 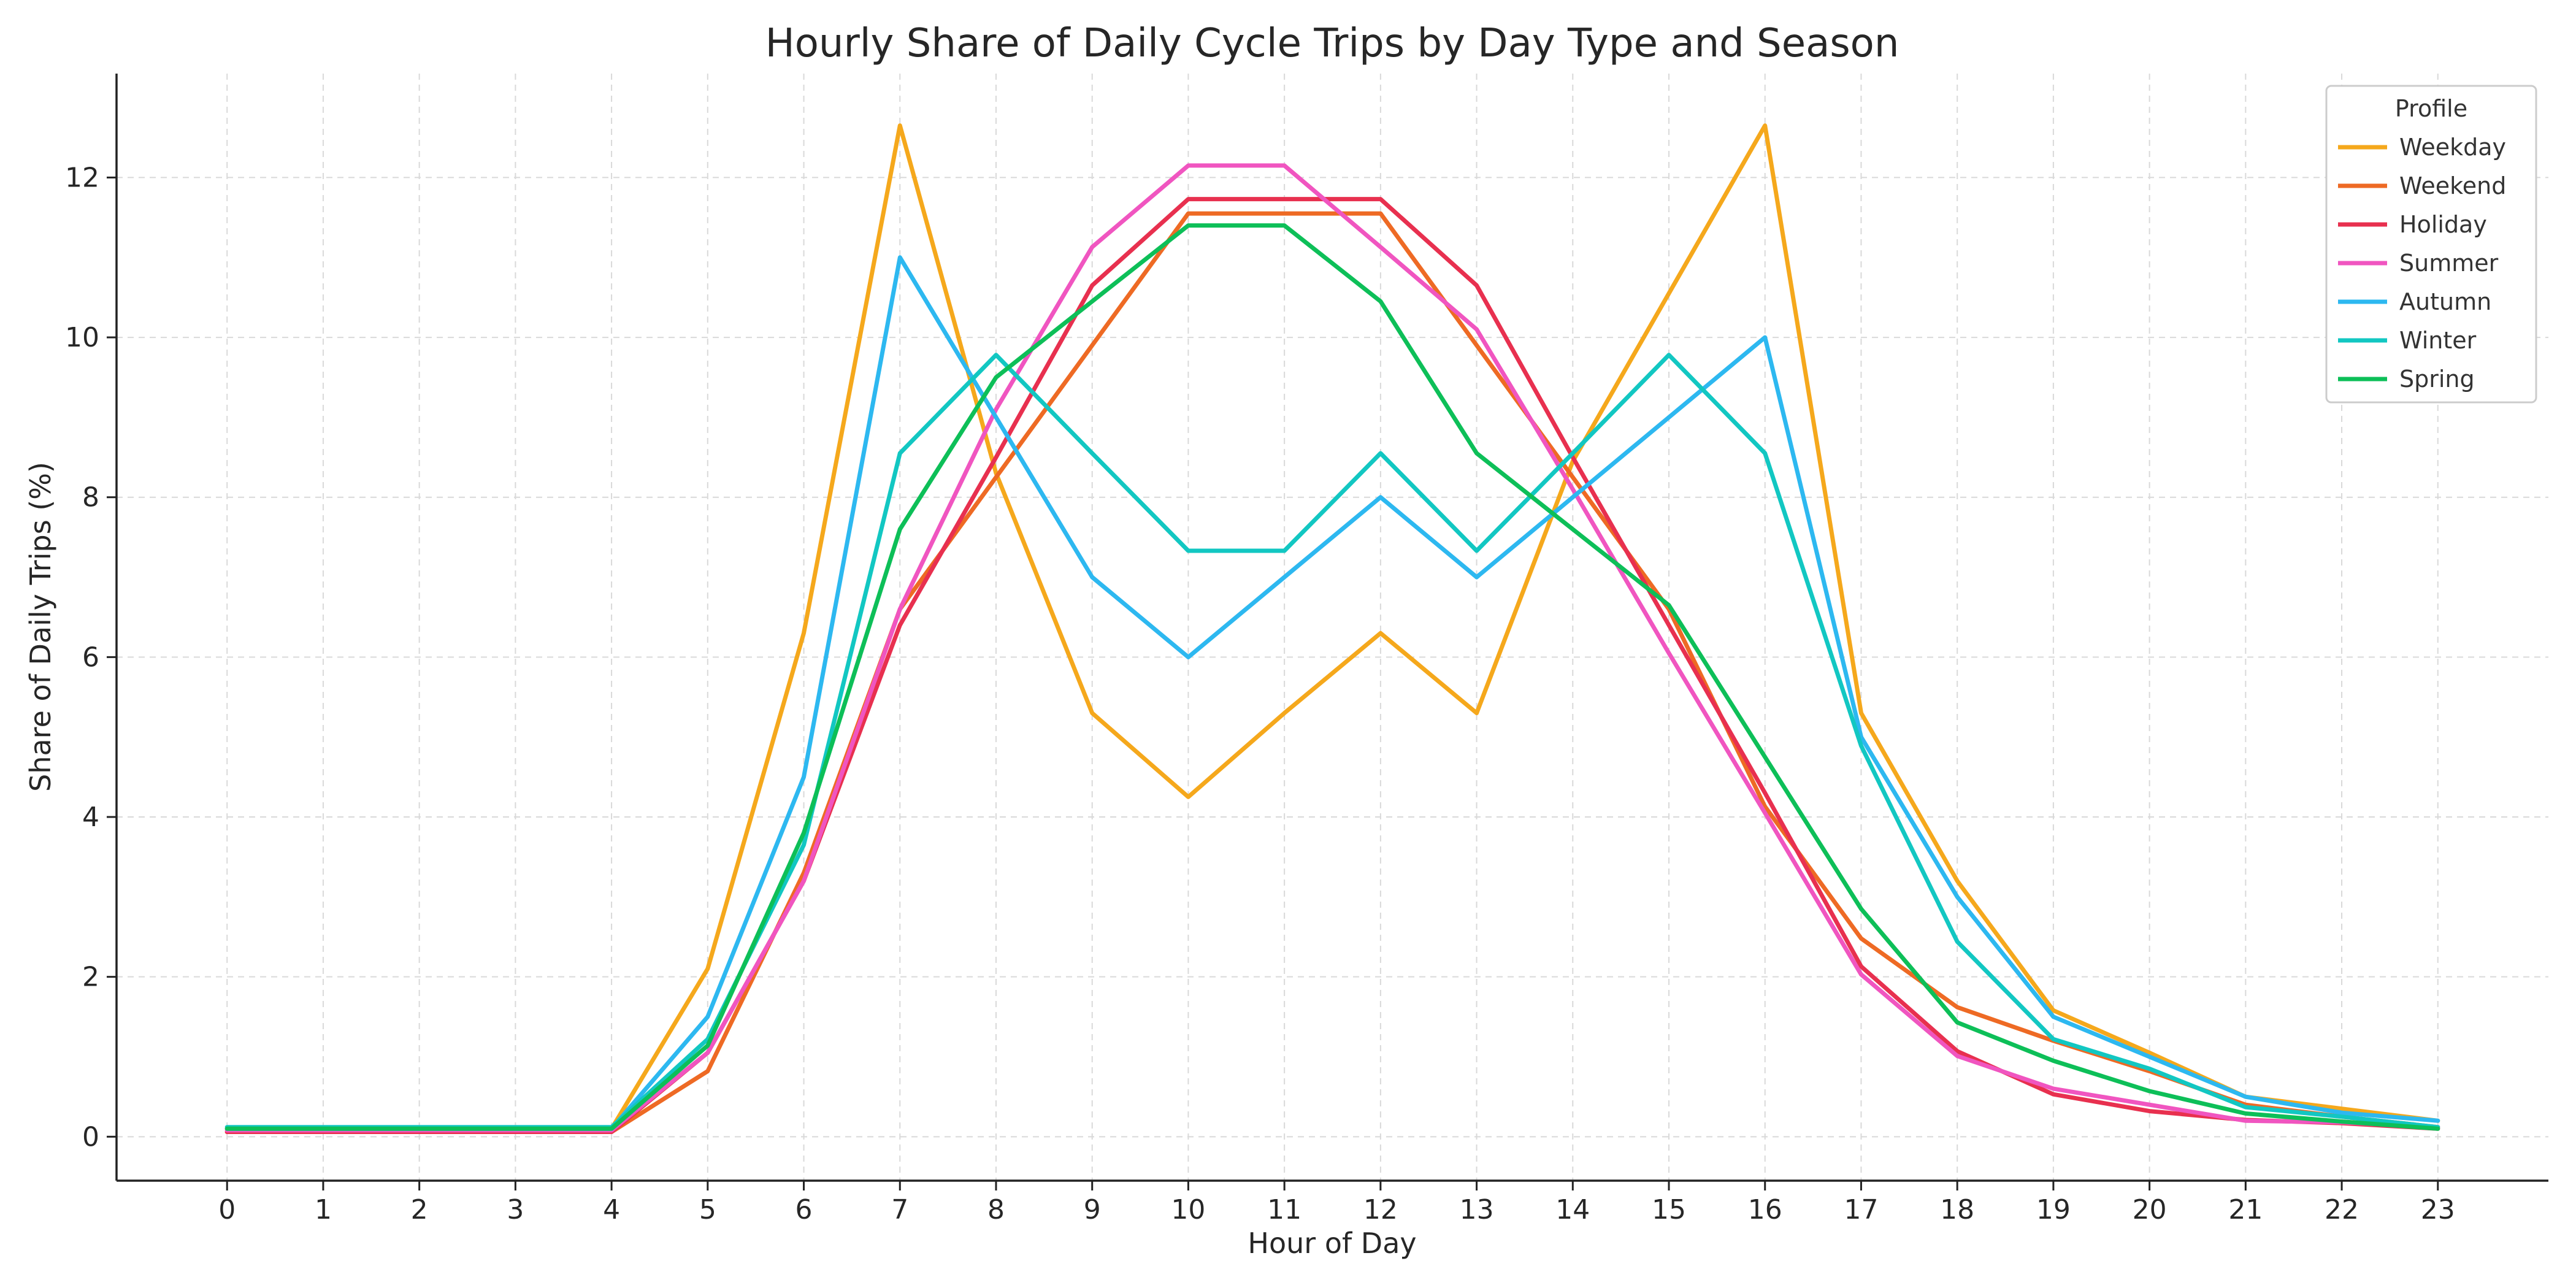 What do you see at coordinates (1861, 1209) in the screenshot?
I see `x-tick-label: 17` at bounding box center [1861, 1209].